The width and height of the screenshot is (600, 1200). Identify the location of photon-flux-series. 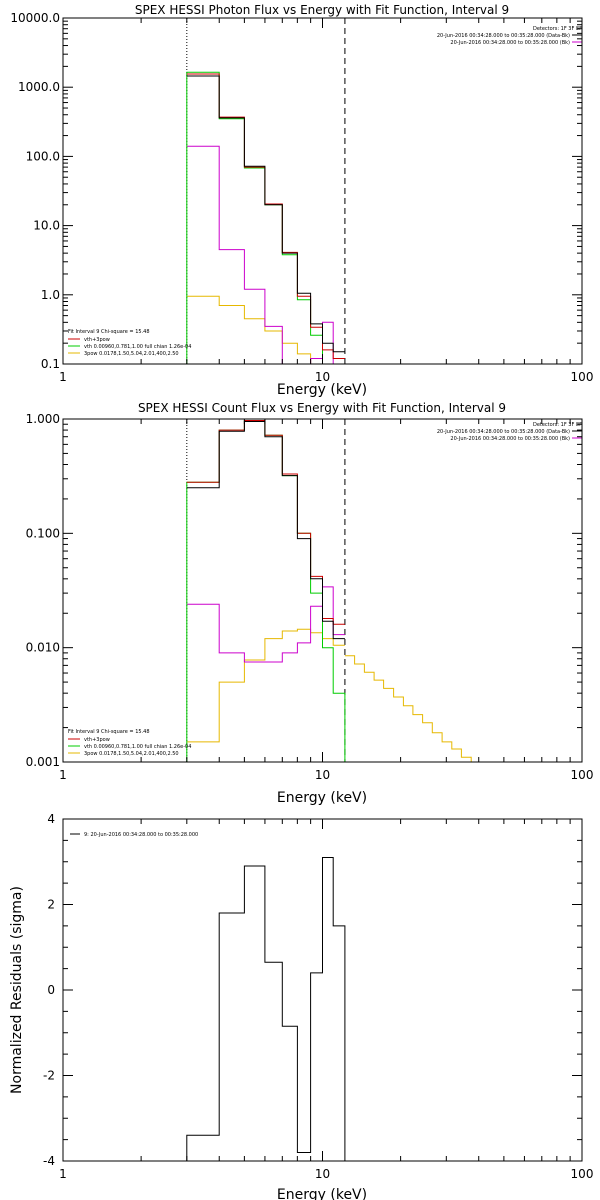
(266, 191).